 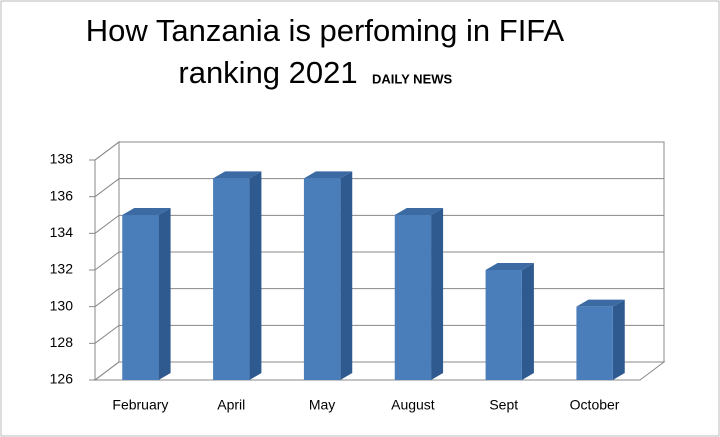 What do you see at coordinates (267, 72) in the screenshot?
I see `chart-title-line: ranking 2021` at bounding box center [267, 72].